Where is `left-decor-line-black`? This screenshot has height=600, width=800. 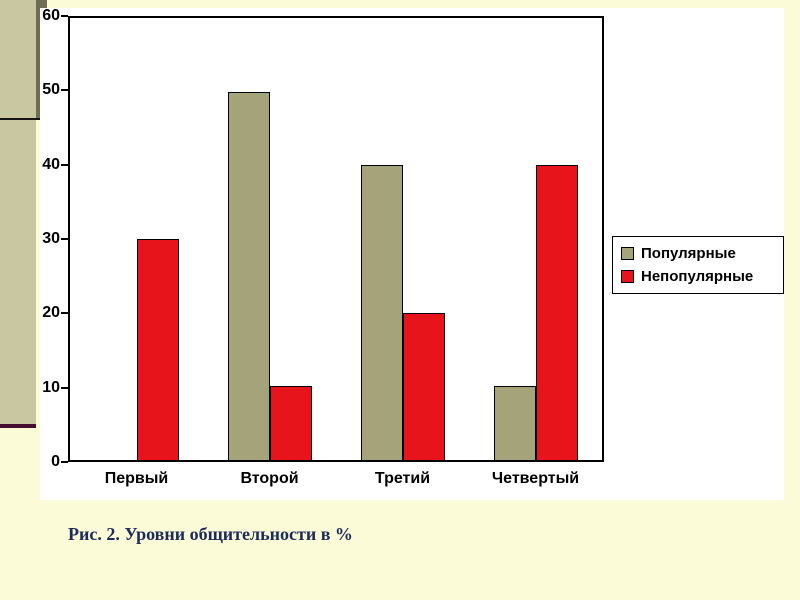
left-decor-line-black is located at coordinates (23, 119).